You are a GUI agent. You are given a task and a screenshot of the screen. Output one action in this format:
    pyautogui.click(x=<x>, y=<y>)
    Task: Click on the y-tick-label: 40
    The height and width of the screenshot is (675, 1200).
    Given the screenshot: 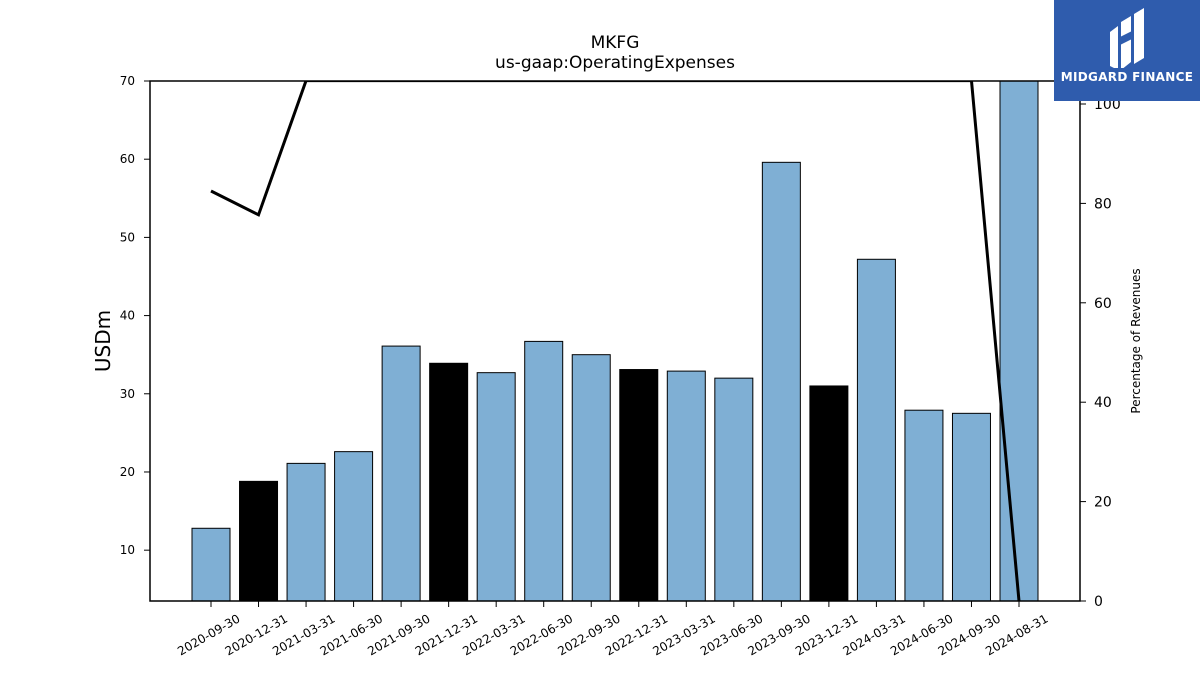 What is the action you would take?
    pyautogui.click(x=127, y=316)
    